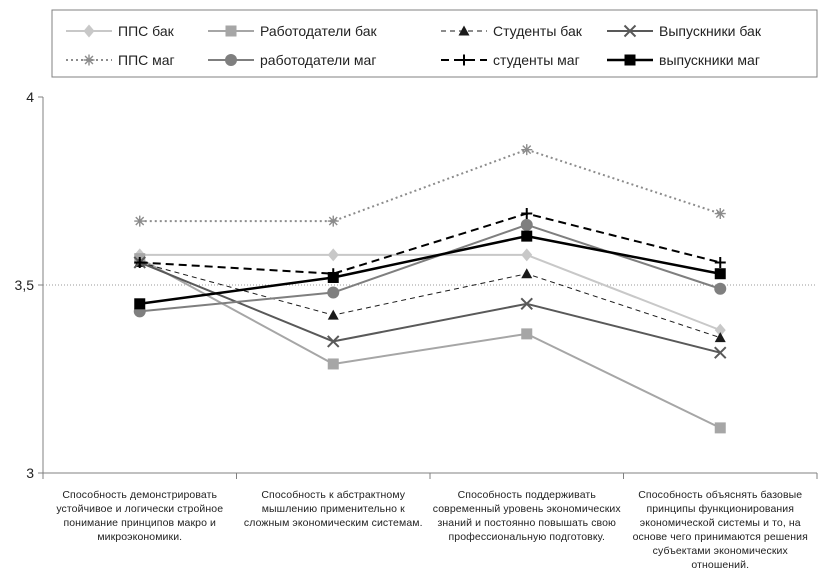 This screenshot has width=825, height=572. What do you see at coordinates (146, 31) in the screenshot?
I see `legend-label: ППС бак` at bounding box center [146, 31].